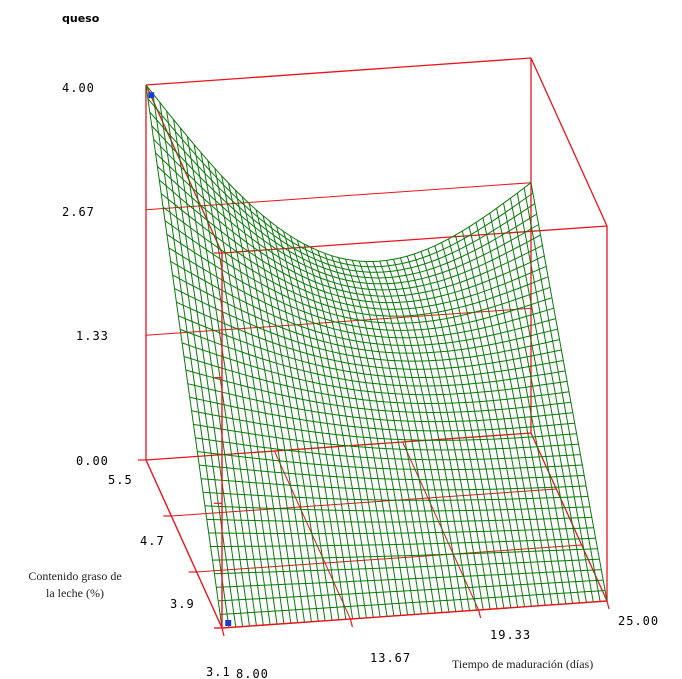  I want to click on y-tick-label: 3.1, so click(218, 672).